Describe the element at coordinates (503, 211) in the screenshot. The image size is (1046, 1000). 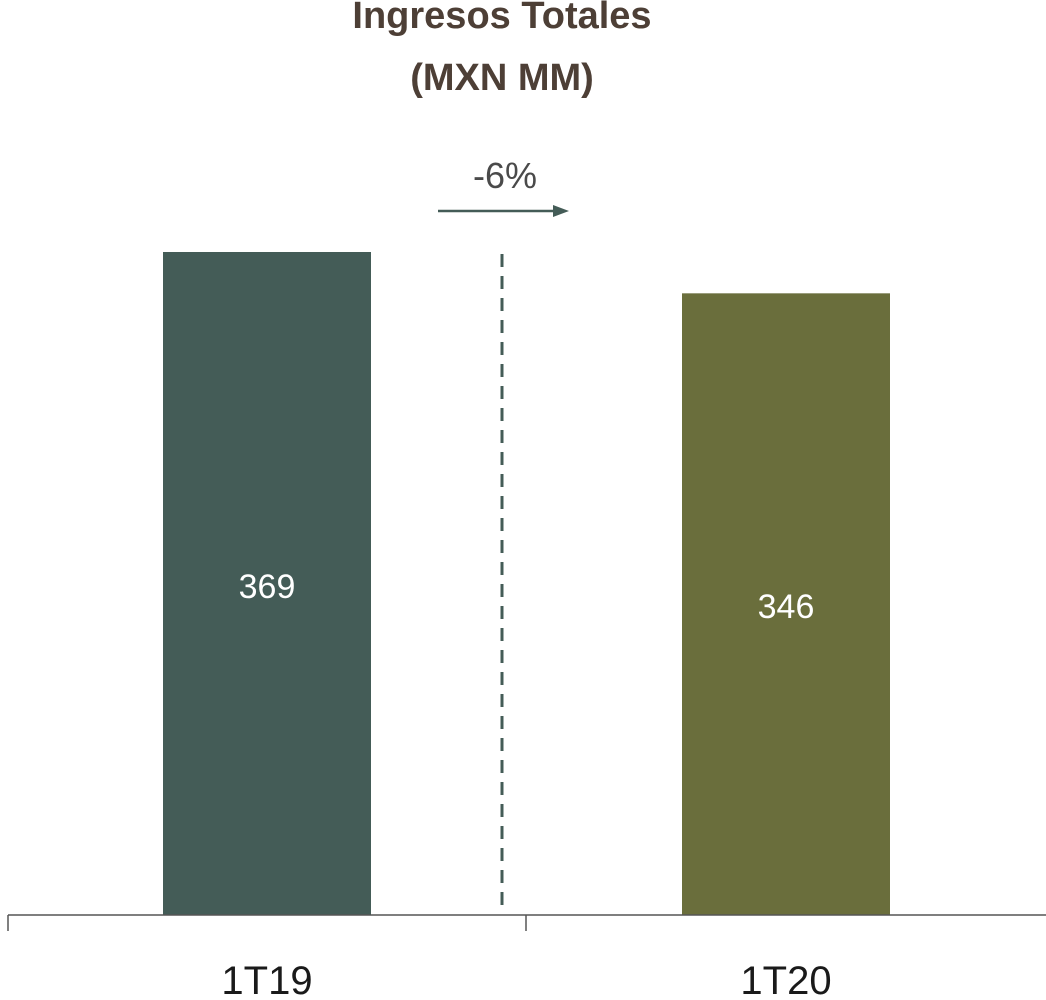
I see `change-arrow-icon` at that location.